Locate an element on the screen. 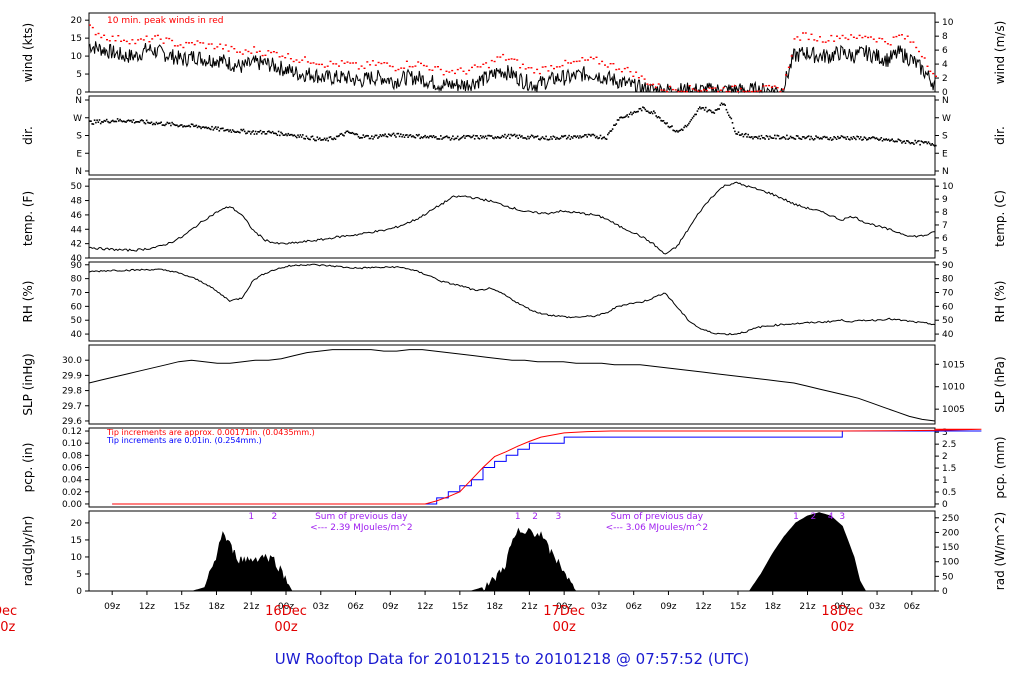  rh-left-tick-label: 50 is located at coordinates (77, 321).